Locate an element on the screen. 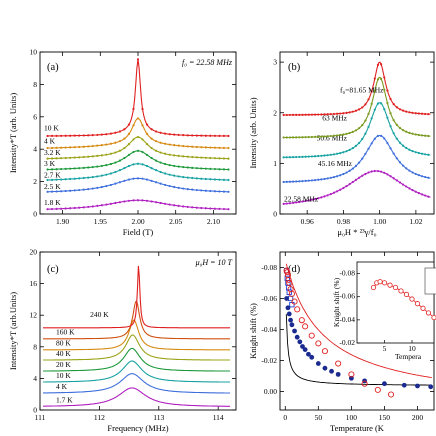 This screenshot has height=436, width=436. y-tick-label: 20 is located at coordinates (34, 252).